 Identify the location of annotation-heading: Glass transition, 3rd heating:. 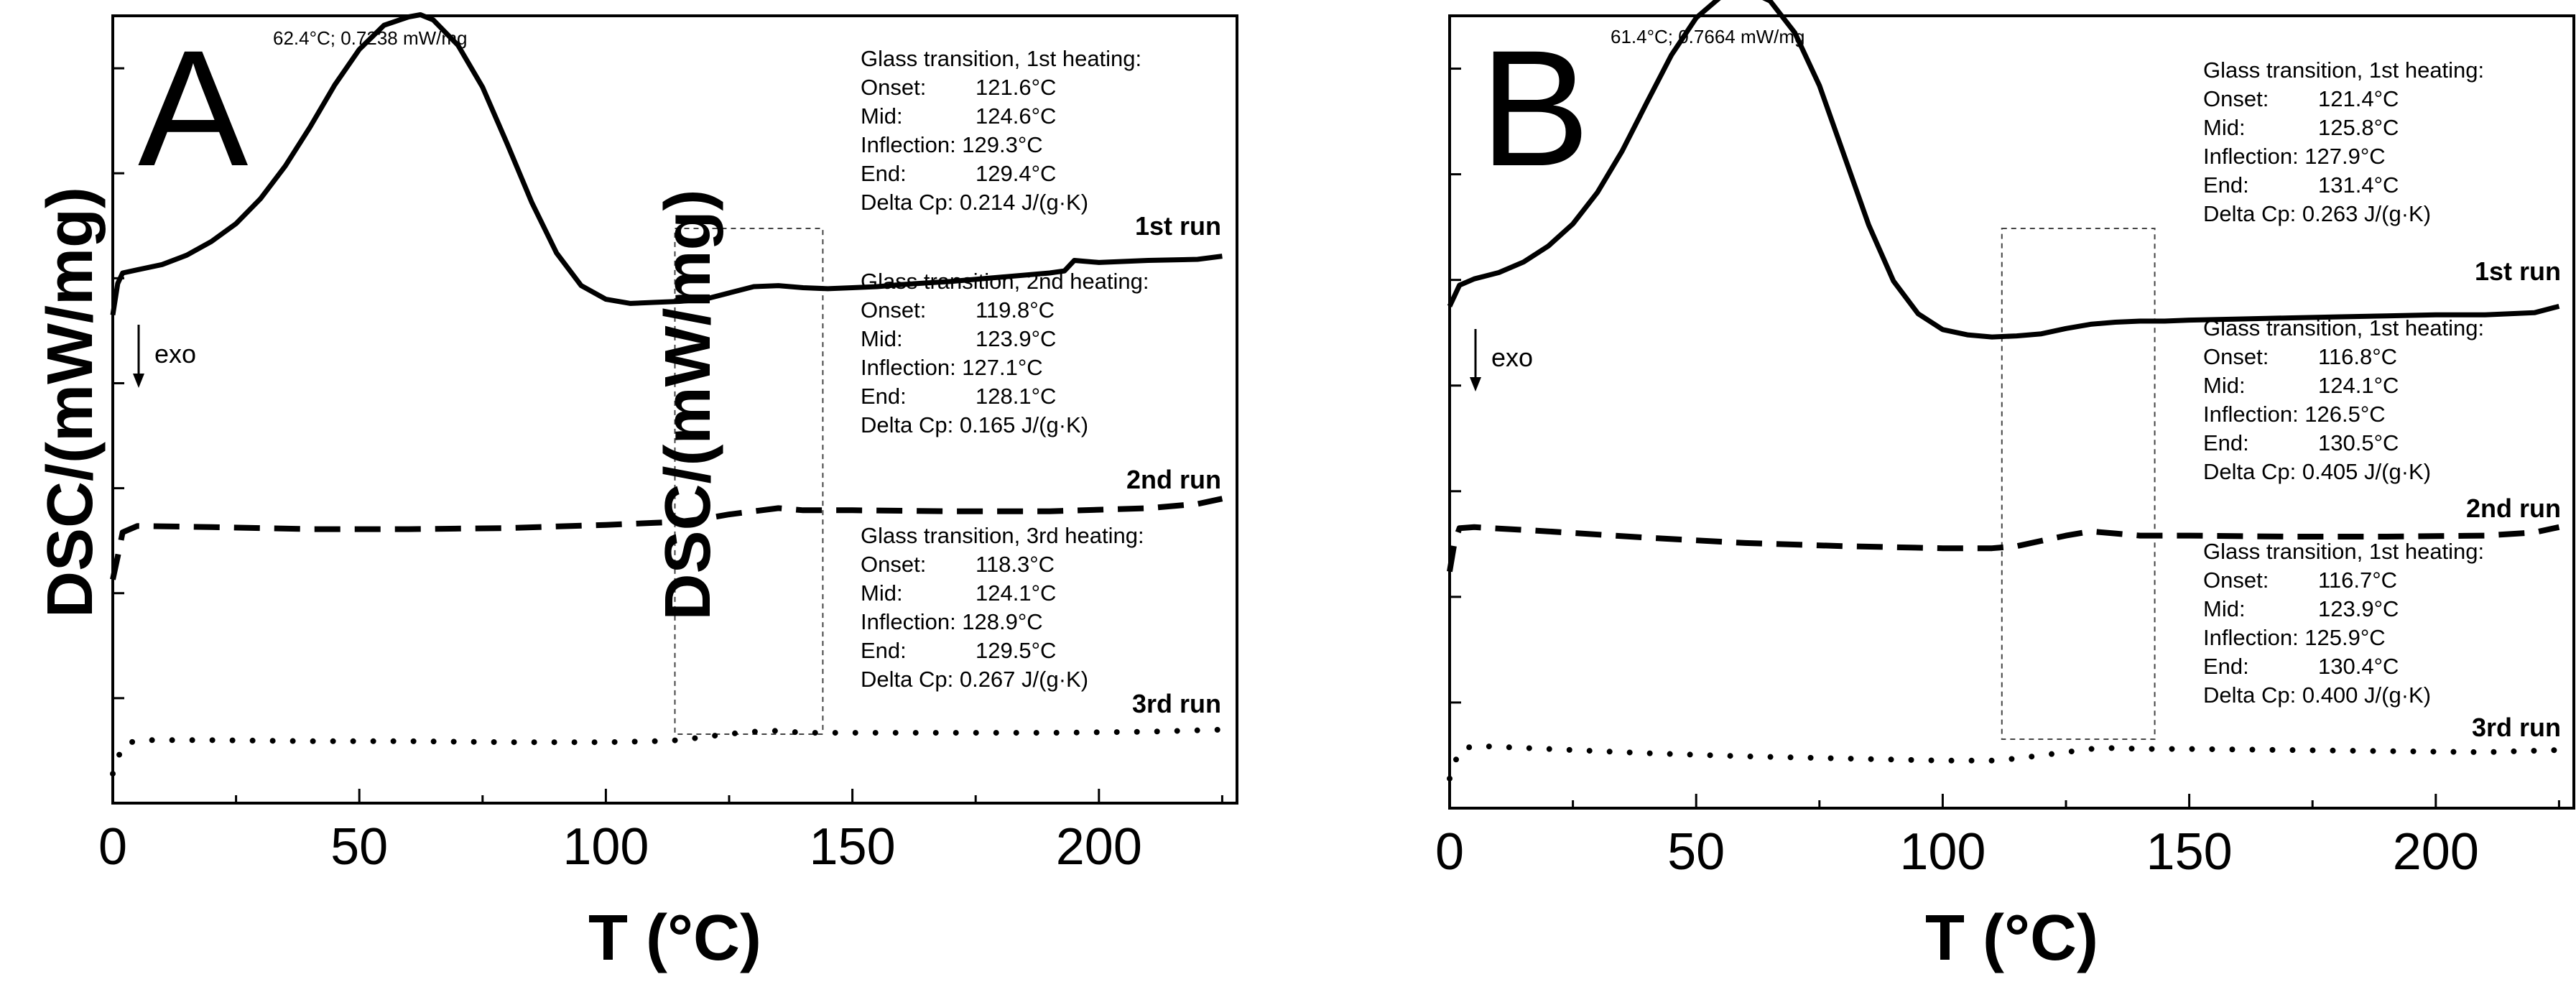
(1002, 535).